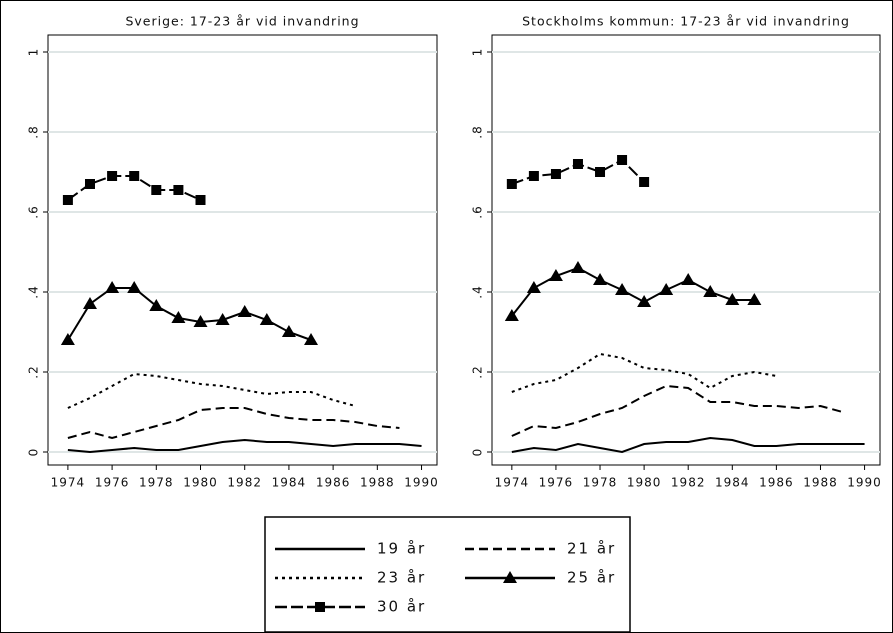  Describe the element at coordinates (447, 574) in the screenshot. I see `legend-box` at that location.